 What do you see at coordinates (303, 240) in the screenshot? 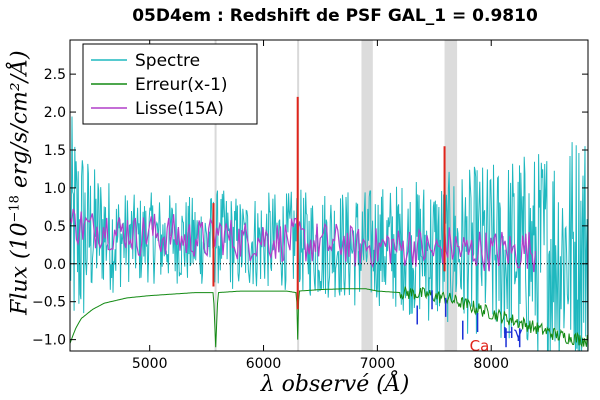
I see `lisse-series-line` at bounding box center [303, 240].